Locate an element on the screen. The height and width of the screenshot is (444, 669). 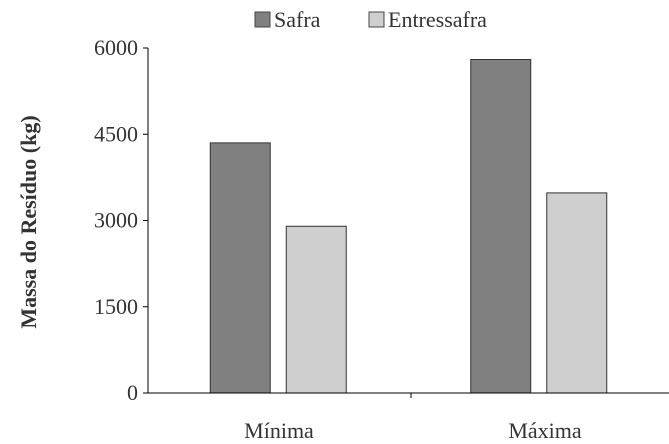
legend-label-entressafra: Entressafra is located at coordinates (437, 19).